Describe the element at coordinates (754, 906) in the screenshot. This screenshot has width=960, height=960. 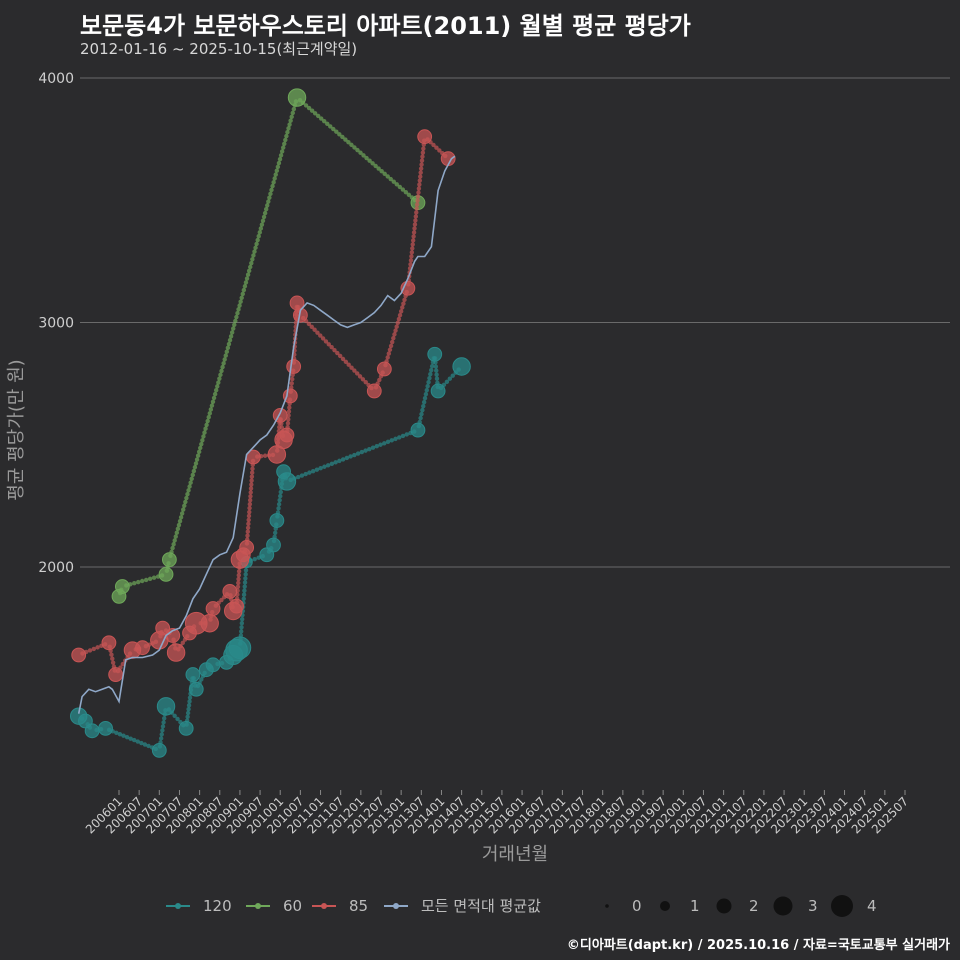
I see `legend-size-label-2: 2` at that location.